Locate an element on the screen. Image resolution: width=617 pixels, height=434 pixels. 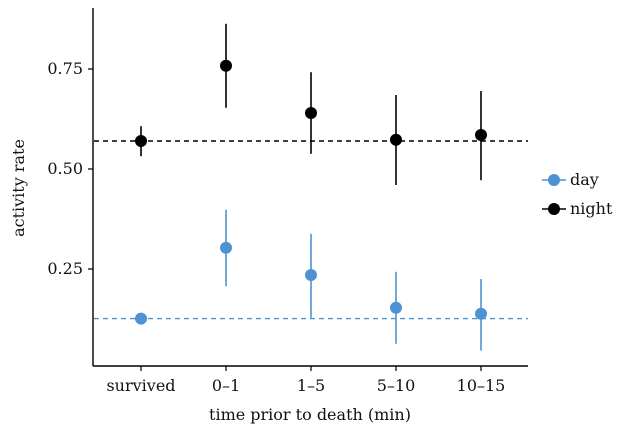
legend-item-night: night is located at coordinates (577, 208).